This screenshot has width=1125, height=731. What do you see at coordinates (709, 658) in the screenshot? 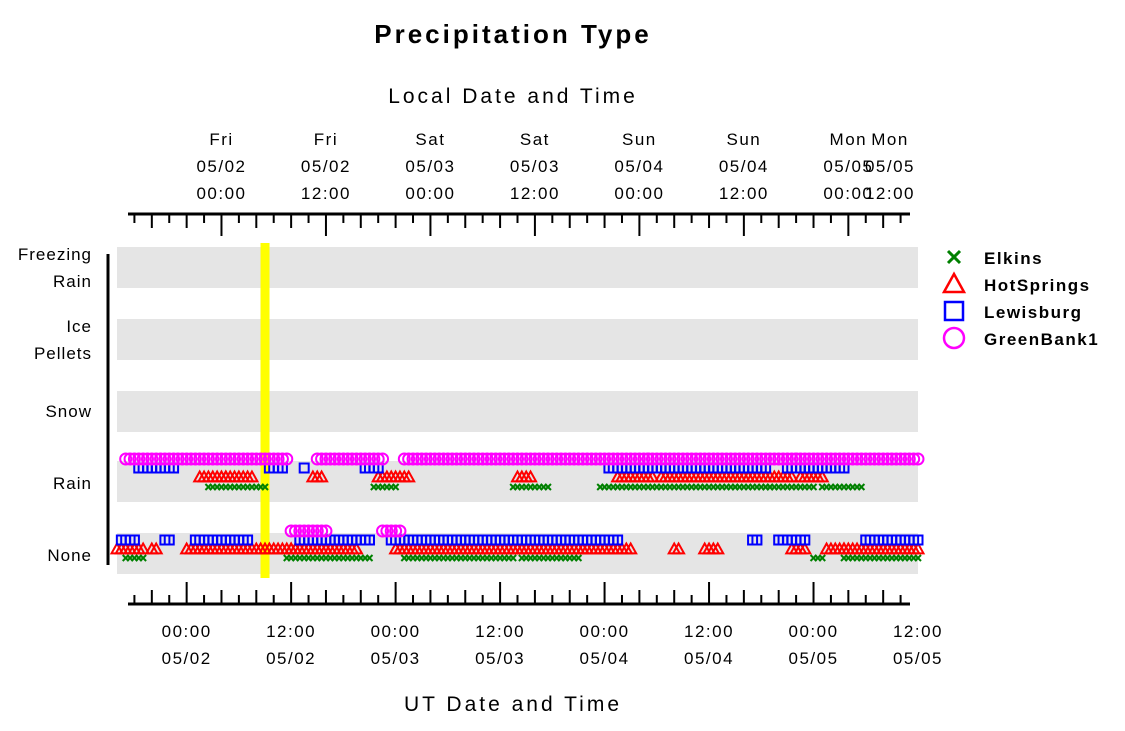
I see `bottom-tick-date: 05/04` at bounding box center [709, 658].